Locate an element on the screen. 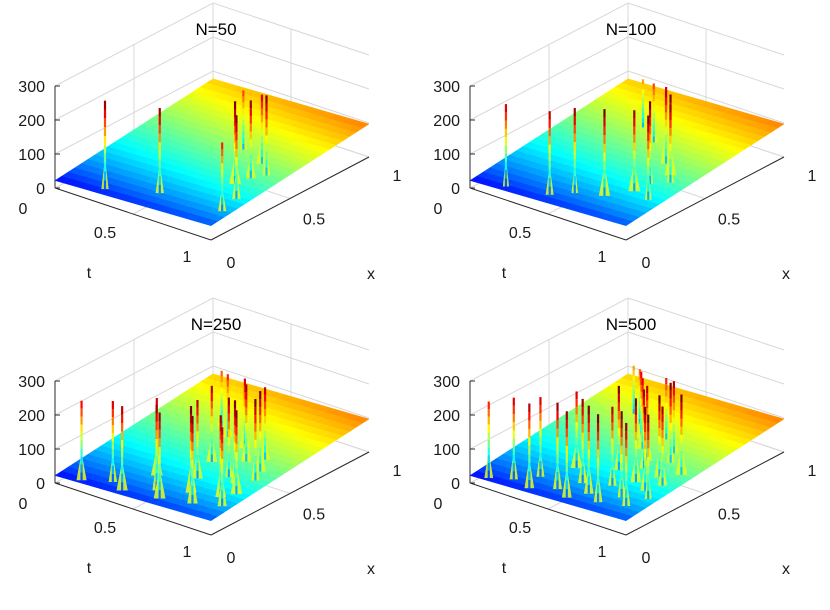 The width and height of the screenshot is (830, 610). subplot-title: N=250 is located at coordinates (216, 324).